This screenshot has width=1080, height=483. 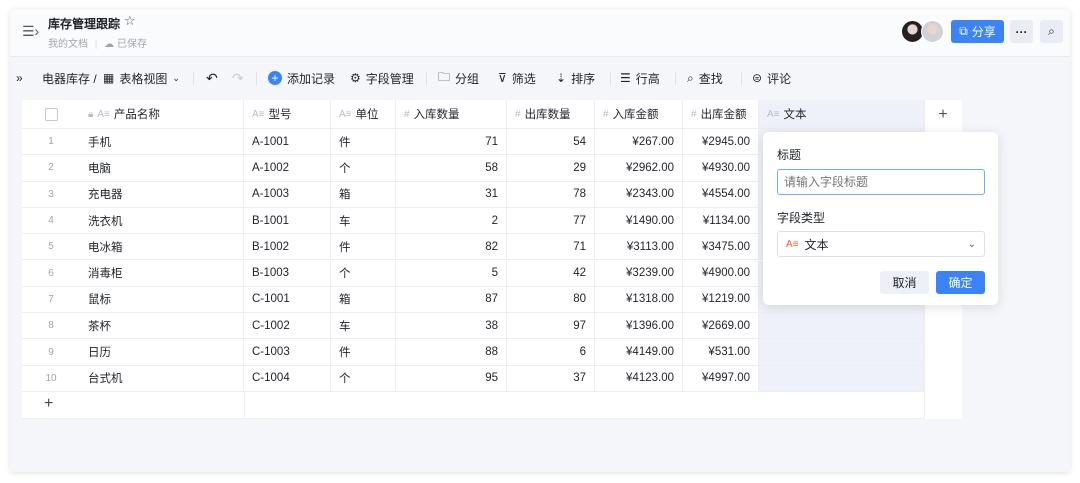 What do you see at coordinates (287, 299) in the screenshot?
I see `table-cell: C-1001` at bounding box center [287, 299].